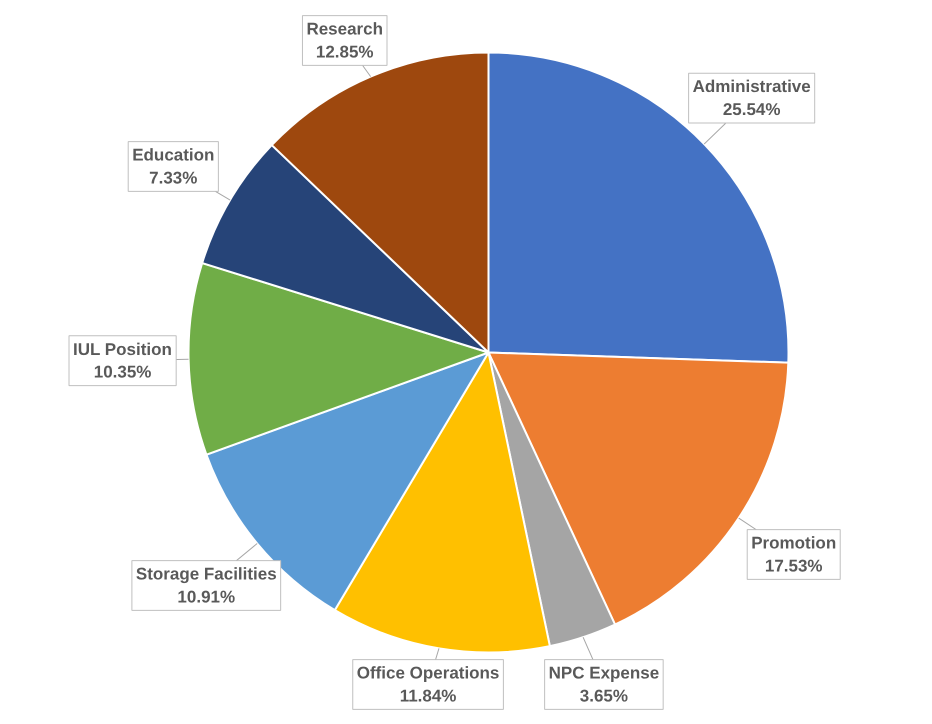 This screenshot has height=724, width=932. Describe the element at coordinates (173, 155) in the screenshot. I see `slice-label: Education` at that location.